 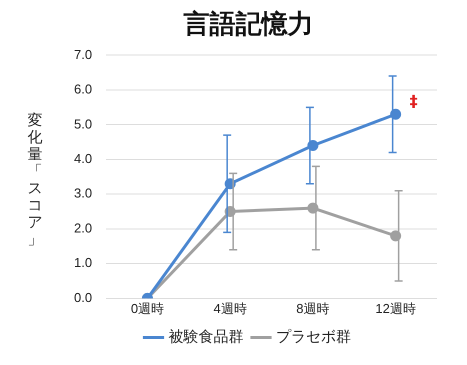 What do you see at coordinates (83, 54) in the screenshot?
I see `y-tick-label: 7.0` at bounding box center [83, 54].